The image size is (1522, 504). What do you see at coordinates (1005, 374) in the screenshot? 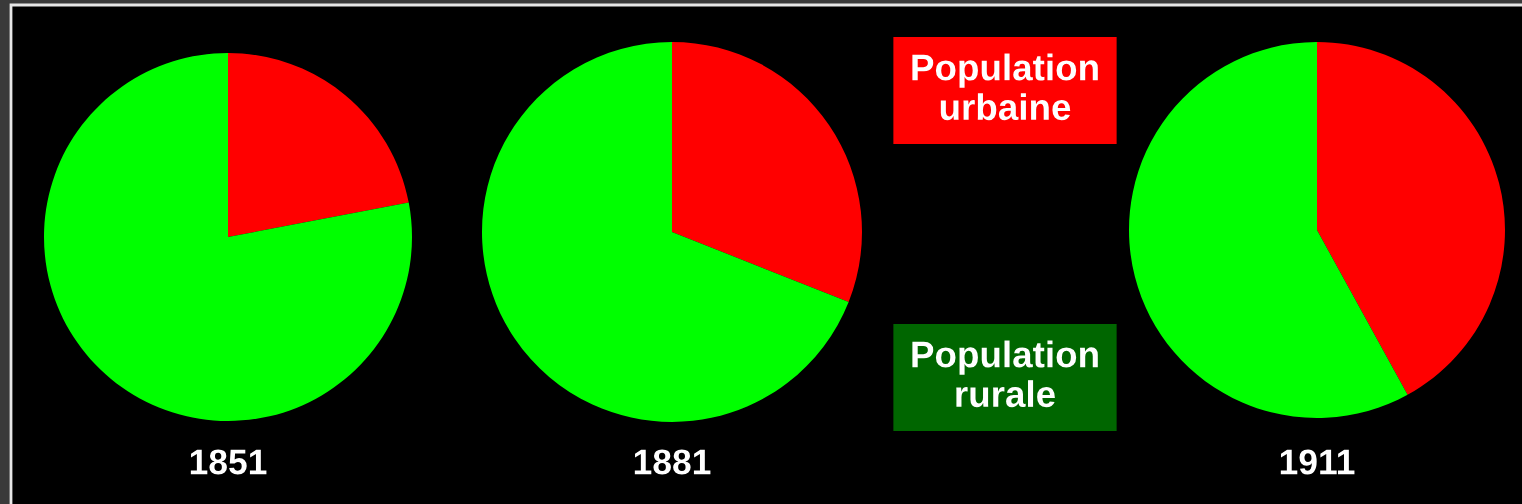
I see `slice-label: Population rurale` at bounding box center [1005, 374].